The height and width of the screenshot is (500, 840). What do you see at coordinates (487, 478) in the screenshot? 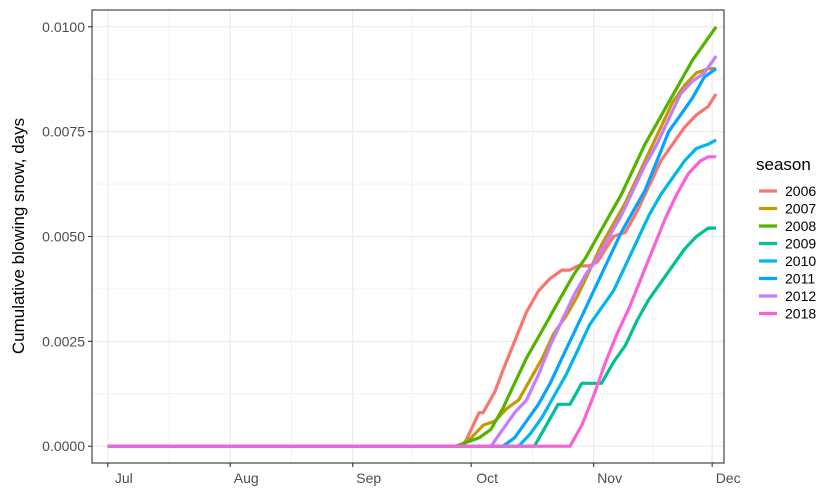
I see `x-tick-label: Oct` at bounding box center [487, 478].